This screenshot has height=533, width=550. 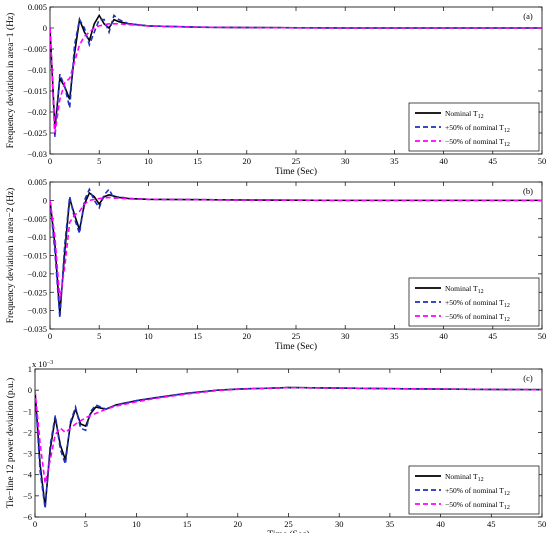 What do you see at coordinates (528, 378) in the screenshot?
I see `panel-tag: (c)` at bounding box center [528, 378].